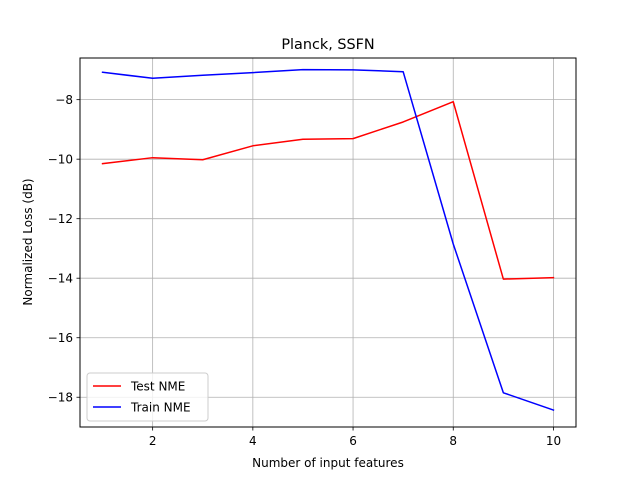 This screenshot has height=480, width=640. Describe the element at coordinates (553, 441) in the screenshot. I see `x-tick-label: 10` at that location.